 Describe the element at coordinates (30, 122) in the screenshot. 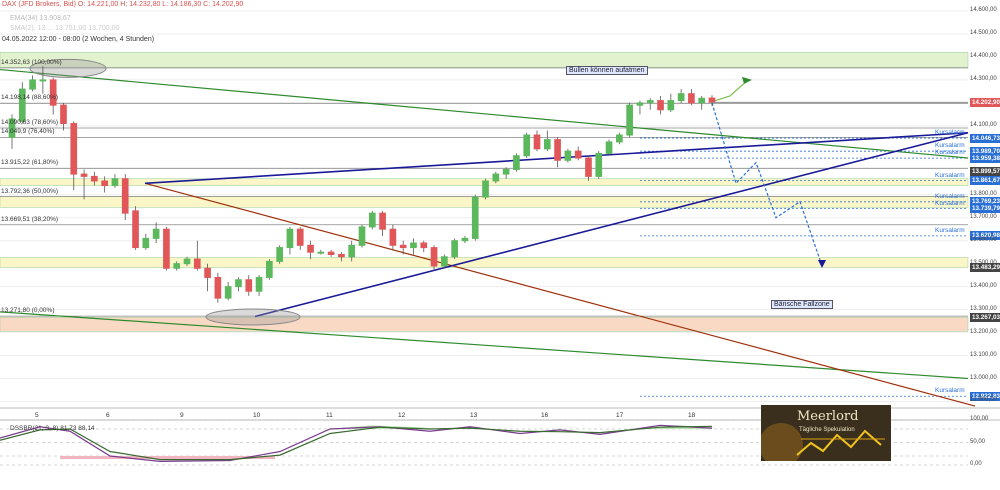

I see `fib-label: 14.090,63 (78,60%)` at that location.